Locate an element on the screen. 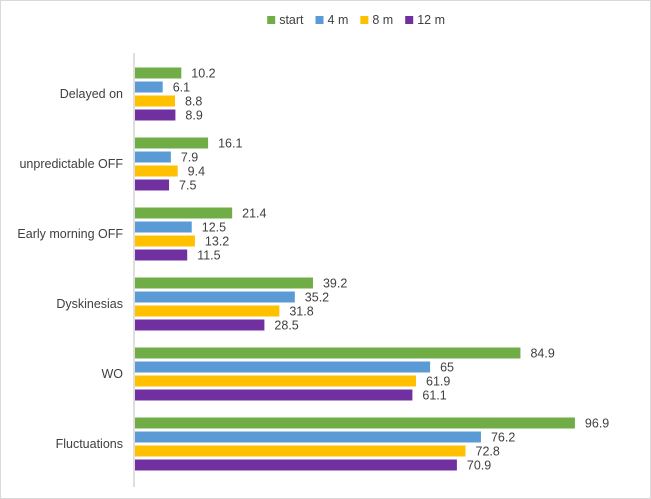 This screenshot has width=651, height=499. category-label-wo: WO is located at coordinates (112, 374).